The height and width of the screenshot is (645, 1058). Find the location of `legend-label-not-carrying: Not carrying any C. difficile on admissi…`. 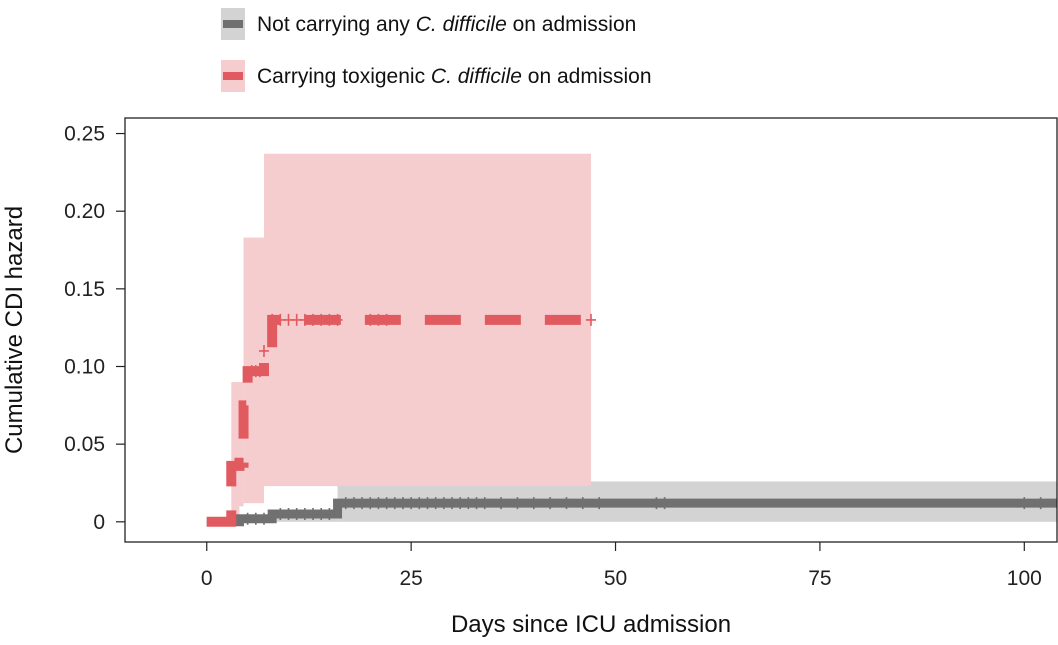

legend-label-not-carrying: Not carrying any C. difficile on admissi… is located at coordinates (446, 24).